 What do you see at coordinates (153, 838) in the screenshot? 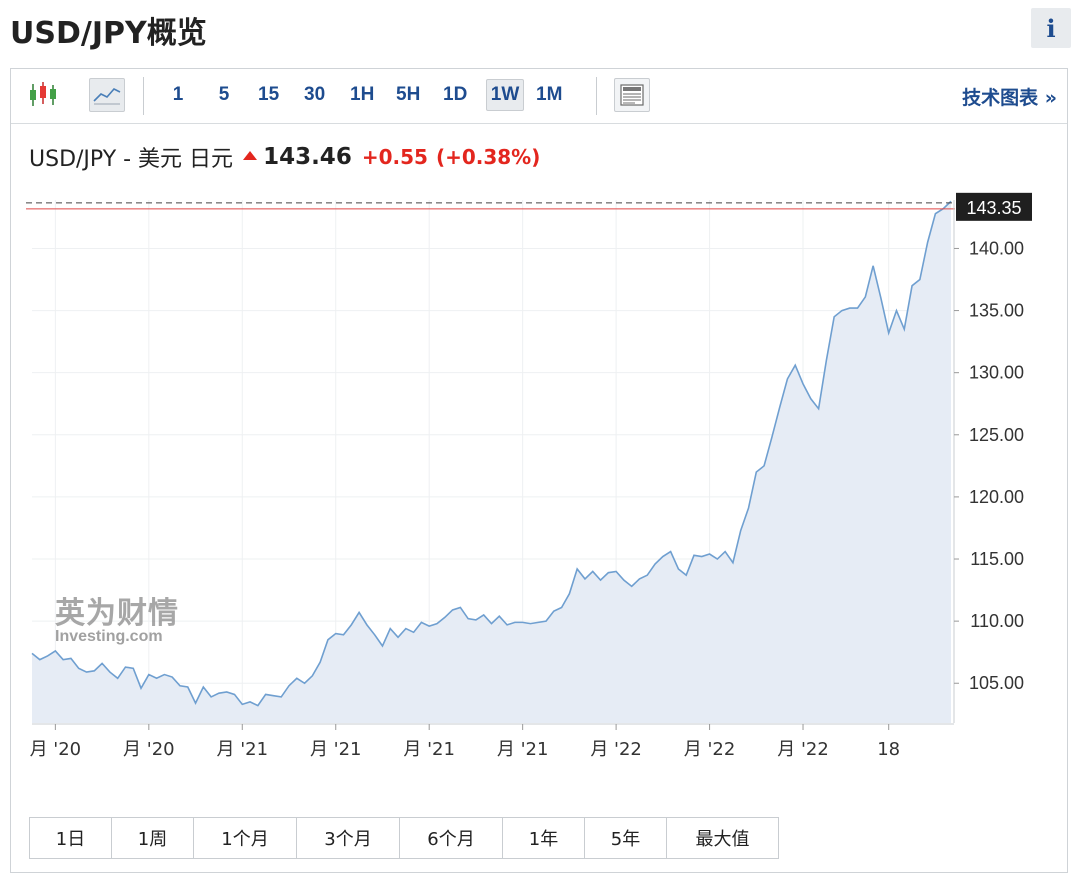
I see `range-1w: 1周` at bounding box center [153, 838].